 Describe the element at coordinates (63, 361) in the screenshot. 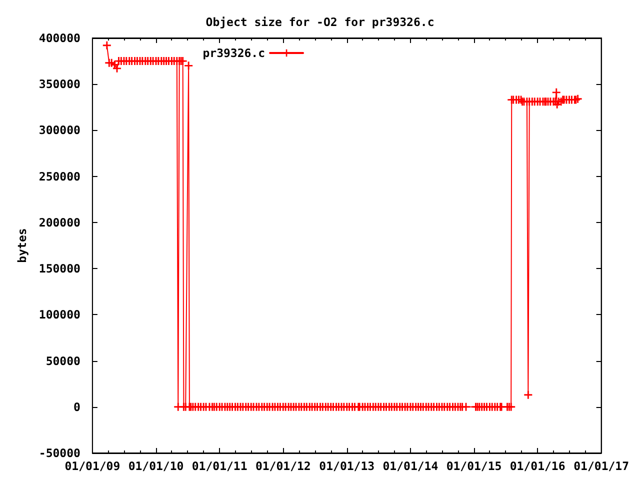

I see `y-tick-label: 50000` at that location.